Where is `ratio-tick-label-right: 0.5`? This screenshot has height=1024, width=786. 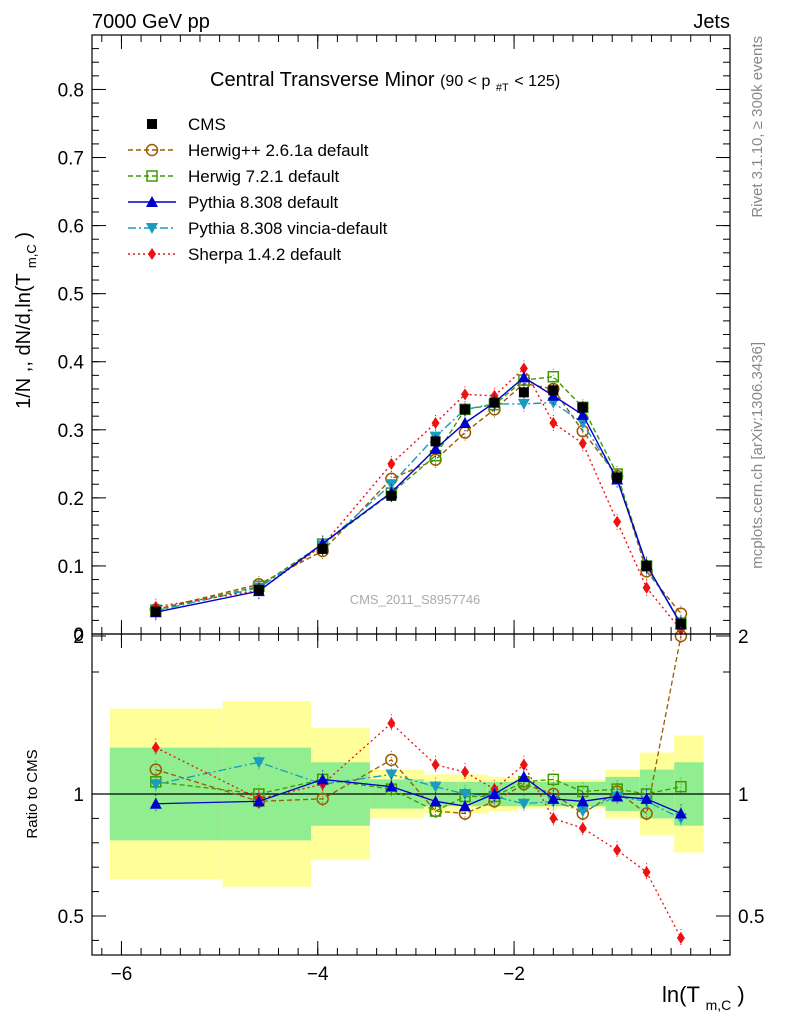
ratio-tick-label-right: 0.5 is located at coordinates (751, 917).